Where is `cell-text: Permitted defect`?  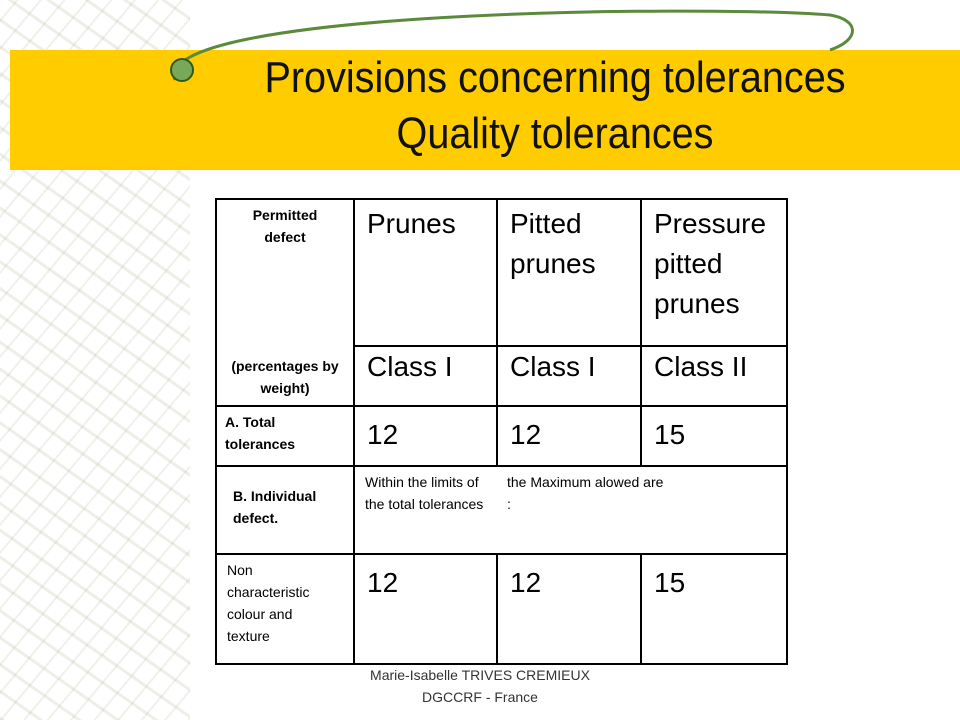
cell-text: Permitted defect is located at coordinates (285, 226).